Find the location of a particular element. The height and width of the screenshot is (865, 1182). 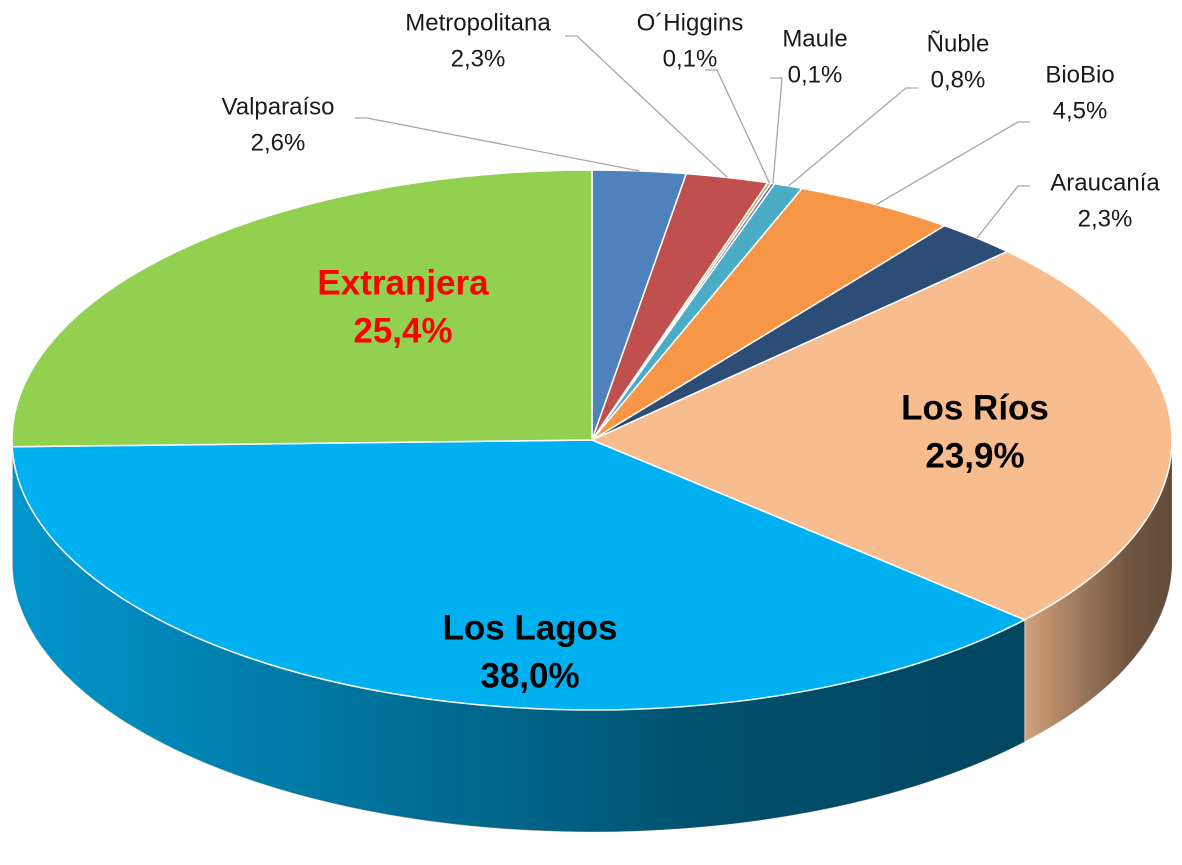

category-label: BioBio is located at coordinates (1079, 74).